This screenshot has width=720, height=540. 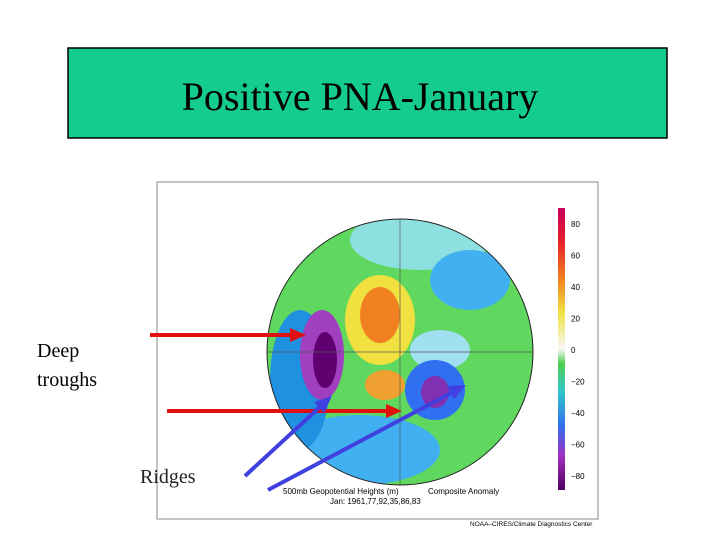 I want to click on map-caption: 500mb Geopotential Heights (m), so click(x=341, y=491).